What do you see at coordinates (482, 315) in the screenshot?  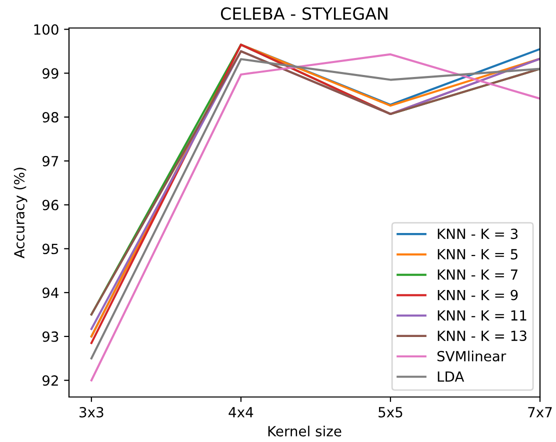 I see `legend-label: KNN - K = 11` at bounding box center [482, 315].